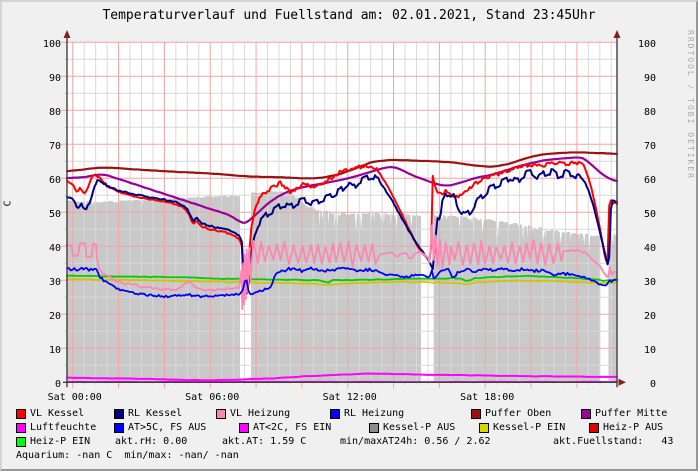  Describe the element at coordinates (54, 79) in the screenshot. I see `y-tick-label-left: 90` at that location.